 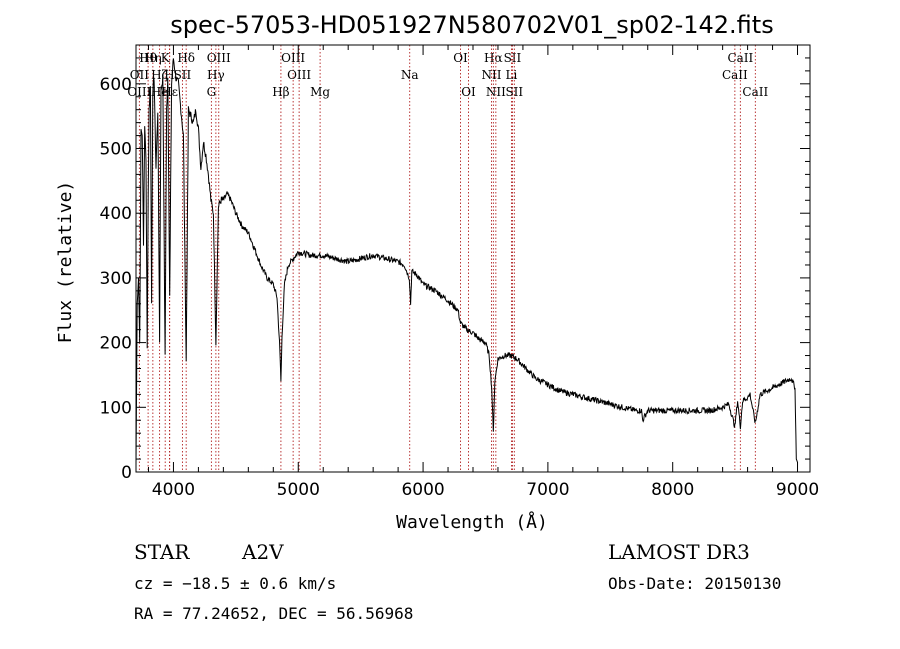 What do you see at coordinates (274, 613) in the screenshot?
I see `sky-coordinates: RA = 77.24652, DEC = 56.56968` at bounding box center [274, 613].